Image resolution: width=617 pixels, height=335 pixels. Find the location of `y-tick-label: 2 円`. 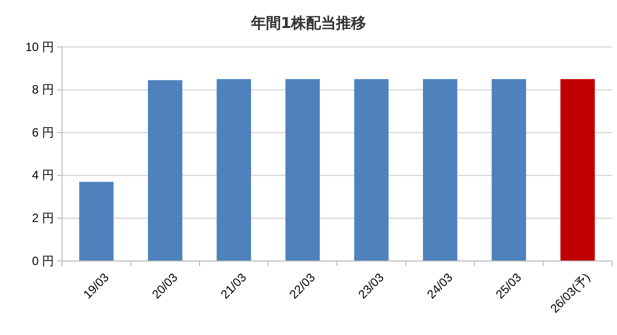

y-tick-label: 2 円 is located at coordinates (43, 218).